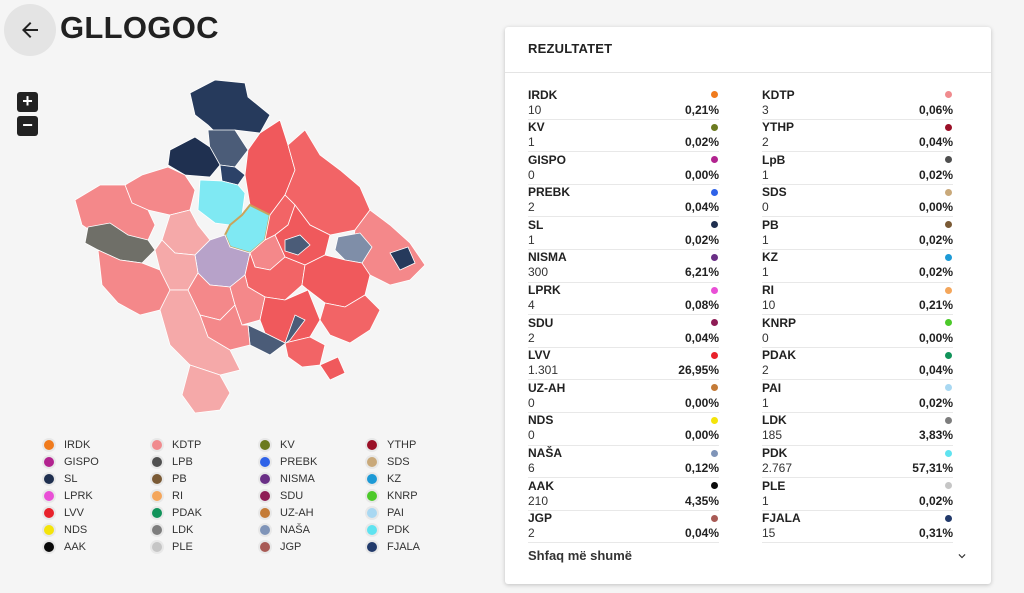  Describe the element at coordinates (206, 478) in the screenshot. I see `legend-item: PB` at that location.